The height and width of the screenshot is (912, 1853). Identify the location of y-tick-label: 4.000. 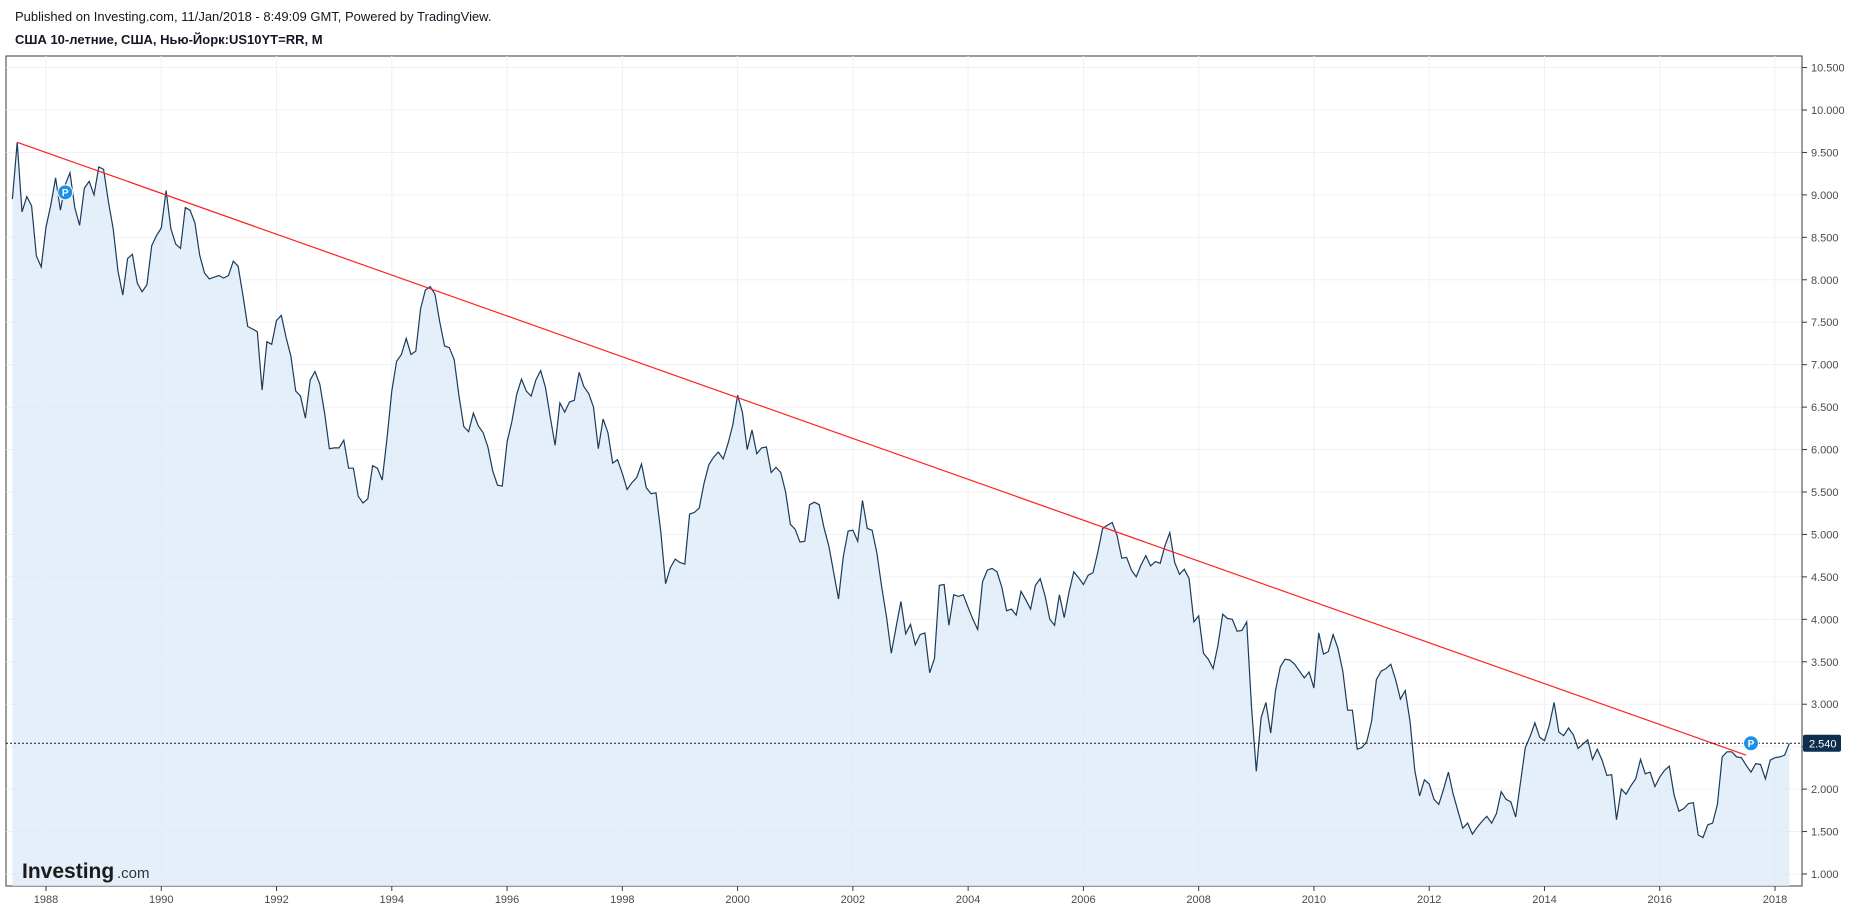
(1825, 620).